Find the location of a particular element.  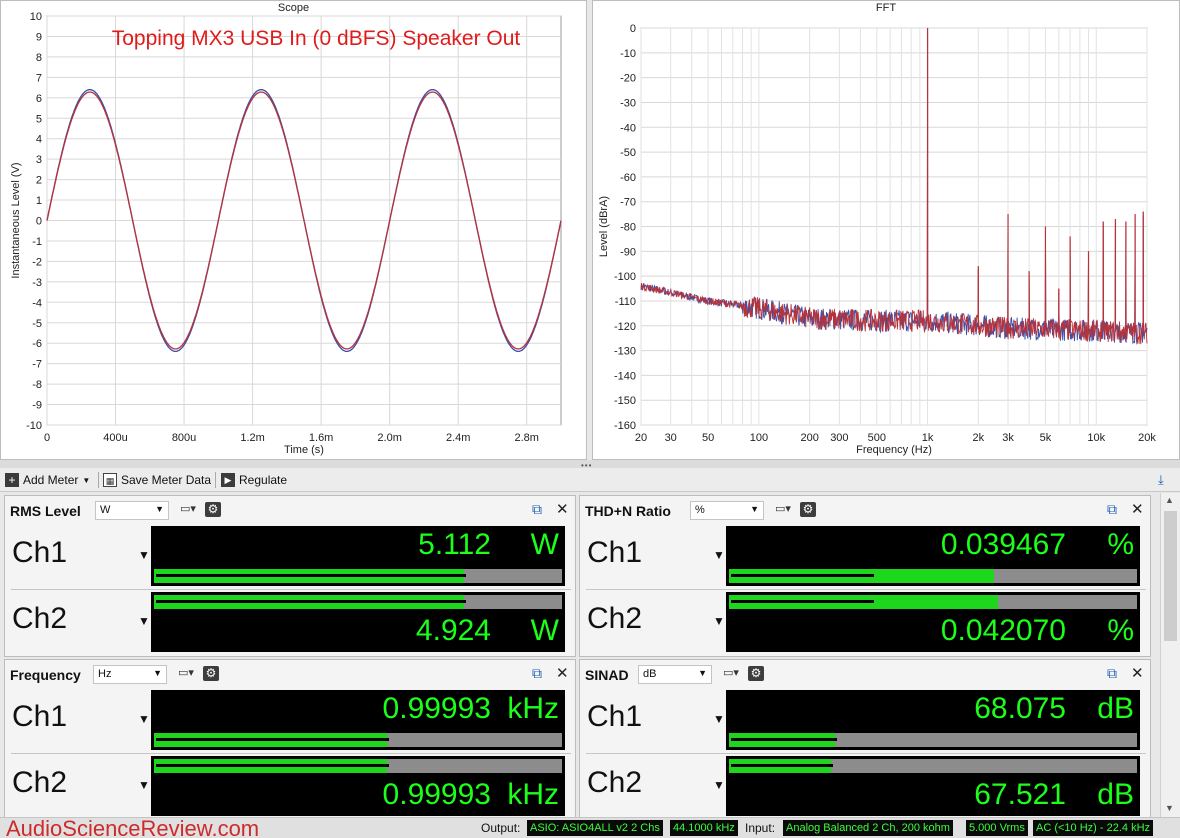

meter-readout: 68.075 dB is located at coordinates (933, 710).